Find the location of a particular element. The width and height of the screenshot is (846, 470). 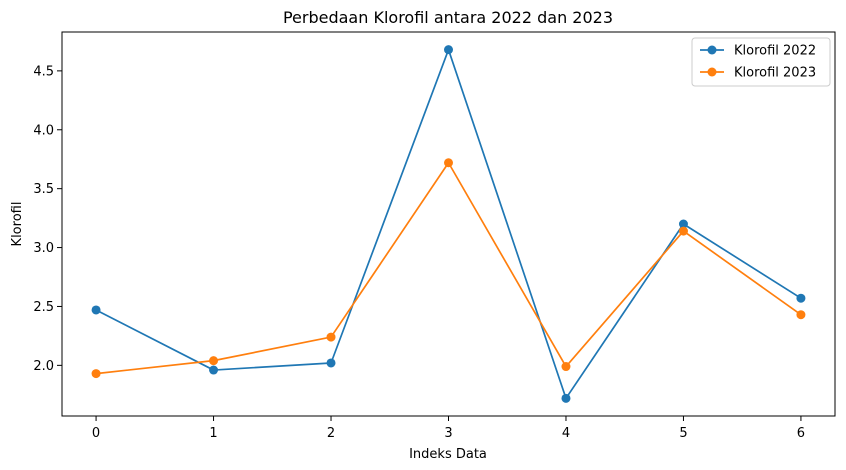

y-tick-label: 2.0 is located at coordinates (43, 366).